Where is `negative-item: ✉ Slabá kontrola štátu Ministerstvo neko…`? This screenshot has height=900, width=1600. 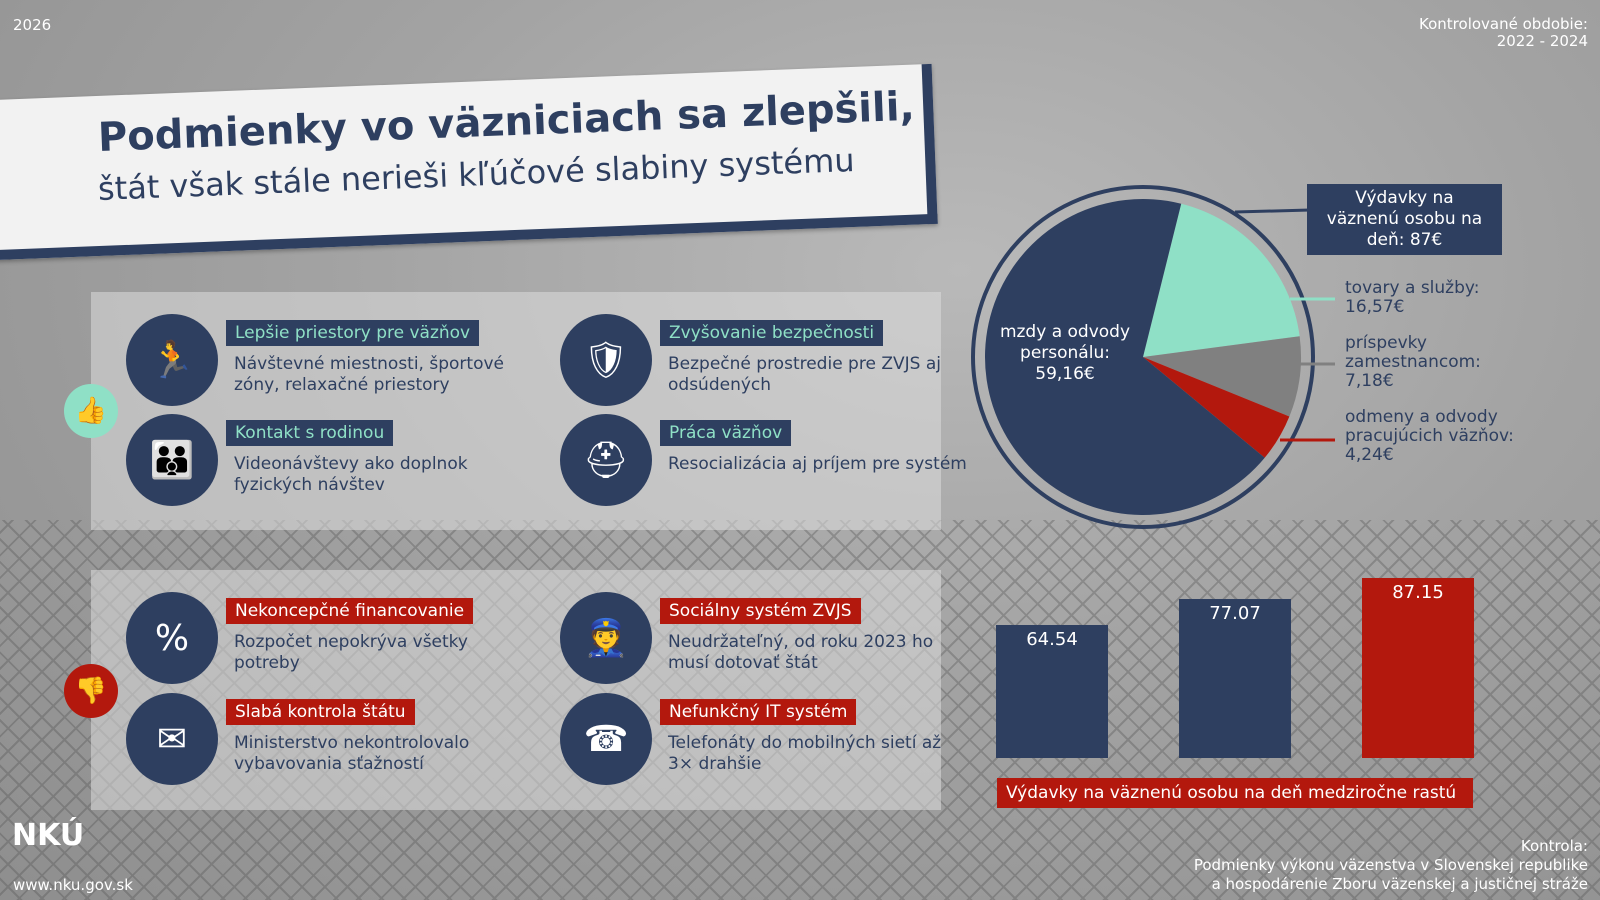 negative-item: ✉ Slabá kontrola štátu Ministerstvo neko… is located at coordinates (301, 740).